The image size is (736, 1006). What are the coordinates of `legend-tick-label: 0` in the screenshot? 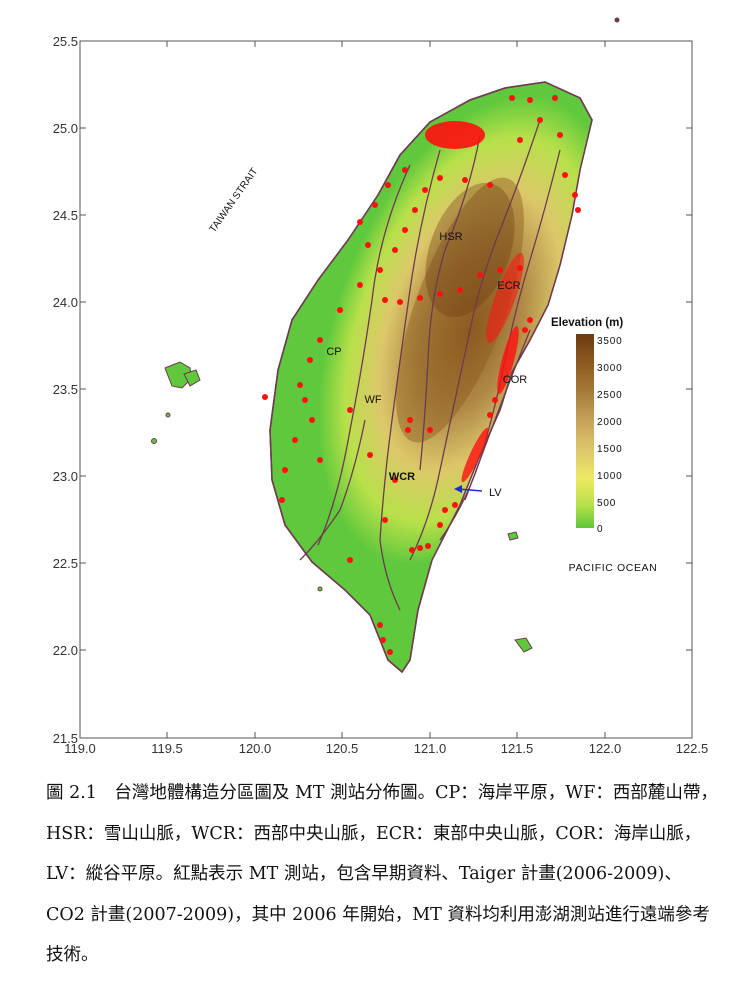 It's located at (600, 529).